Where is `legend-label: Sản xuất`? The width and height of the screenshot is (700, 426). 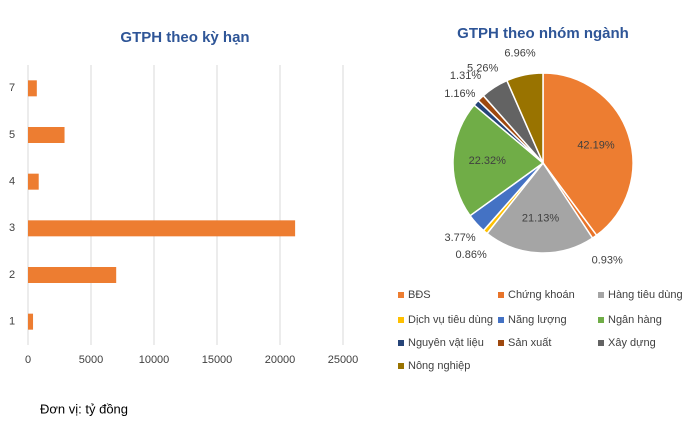 legend-label: Sản xuất is located at coordinates (529, 343).